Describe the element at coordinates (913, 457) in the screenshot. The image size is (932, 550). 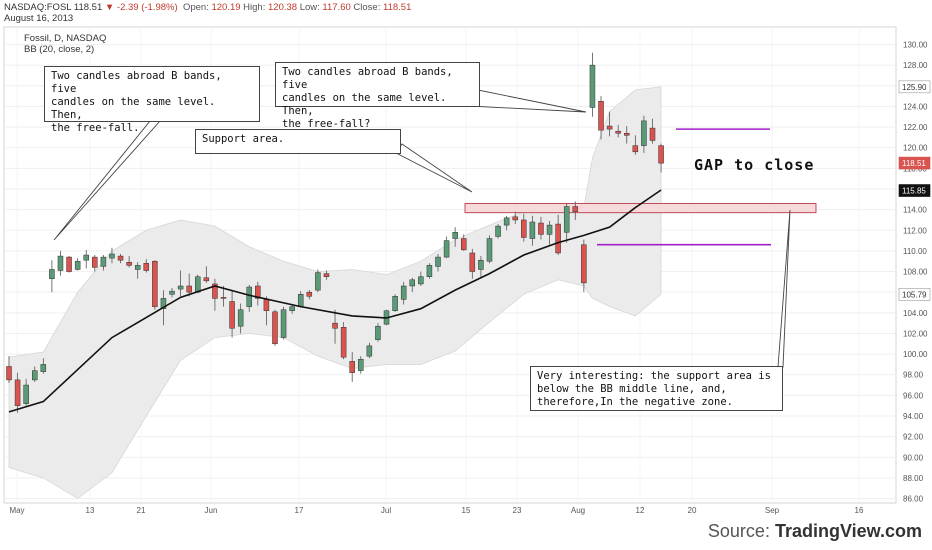
I see `y-tick-label: 90.00` at that location.